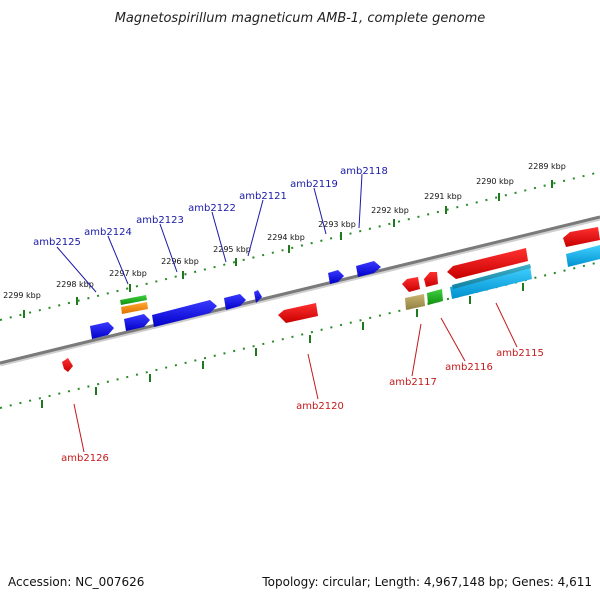 The width and height of the screenshot is (600, 600). What do you see at coordinates (413, 382) in the screenshot?
I see `gene-label-amb2117: amb2117` at bounding box center [413, 382].